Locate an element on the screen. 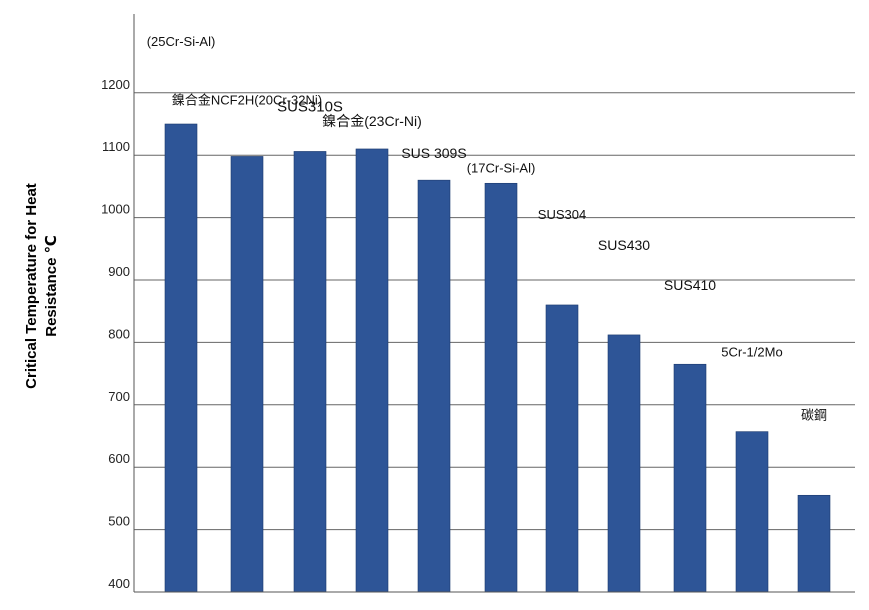  y-tick-label: 400 is located at coordinates (119, 583).